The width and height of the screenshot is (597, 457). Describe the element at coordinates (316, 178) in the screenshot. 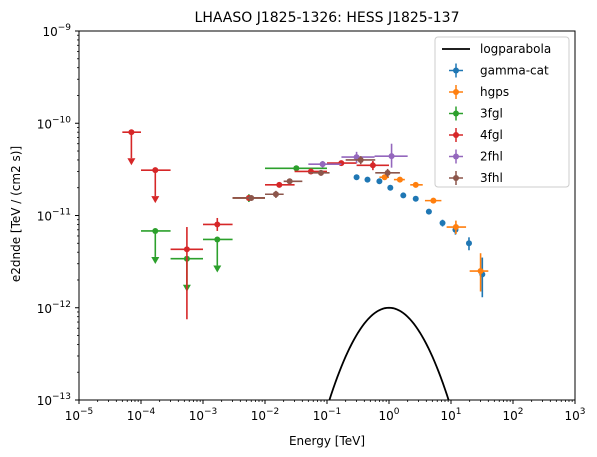

I see `series-3fhl` at that location.